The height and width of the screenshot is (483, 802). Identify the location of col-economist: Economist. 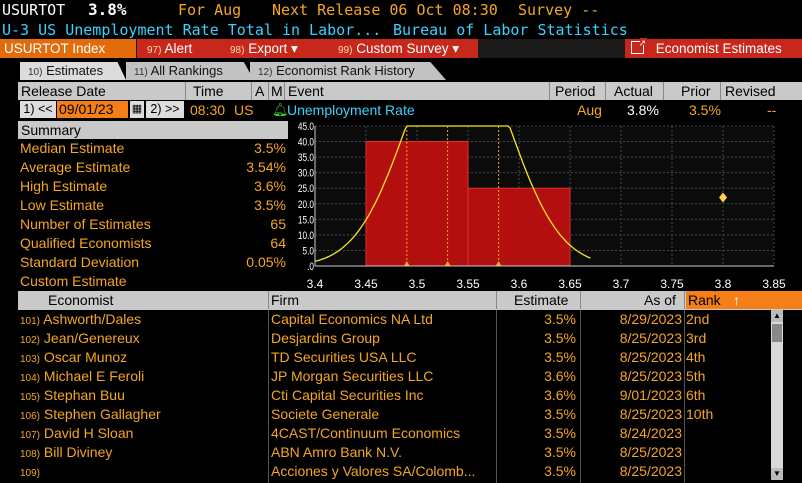
(81, 300).